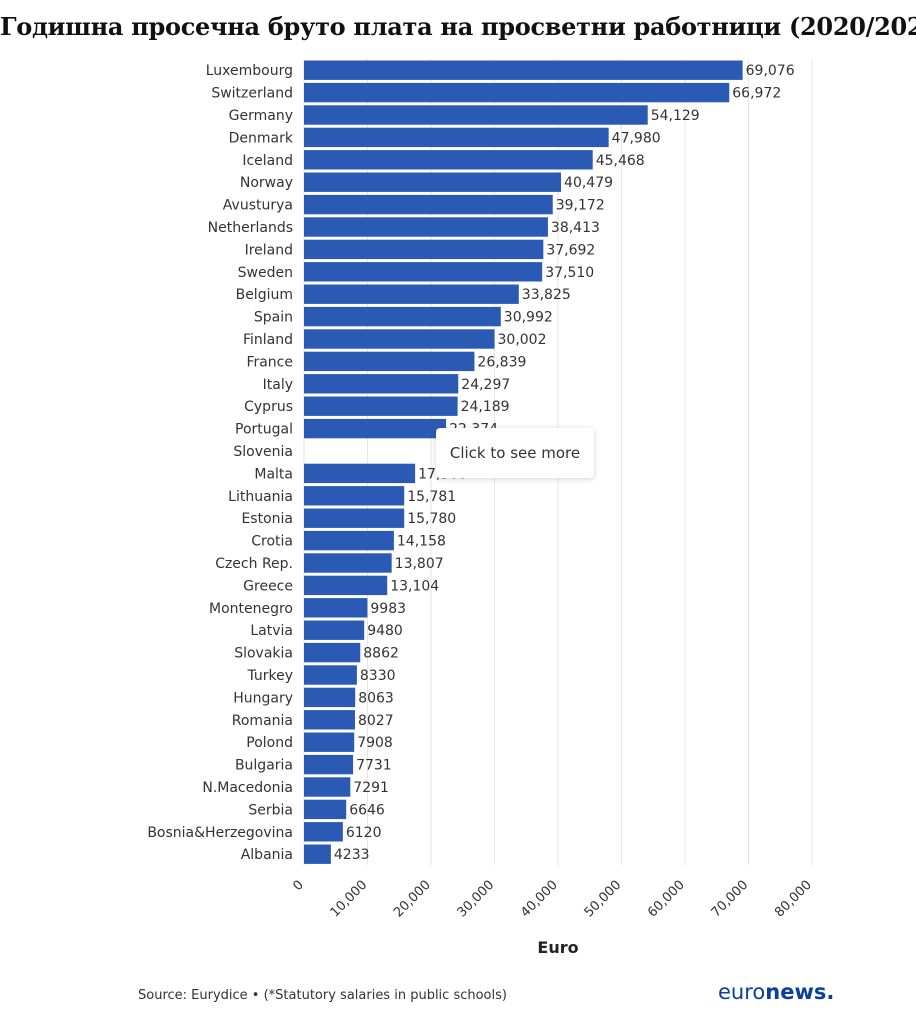 Image resolution: width=916 pixels, height=1024 pixels. What do you see at coordinates (412, 899) in the screenshot?
I see `x-tick-label: 20,000` at bounding box center [412, 899].